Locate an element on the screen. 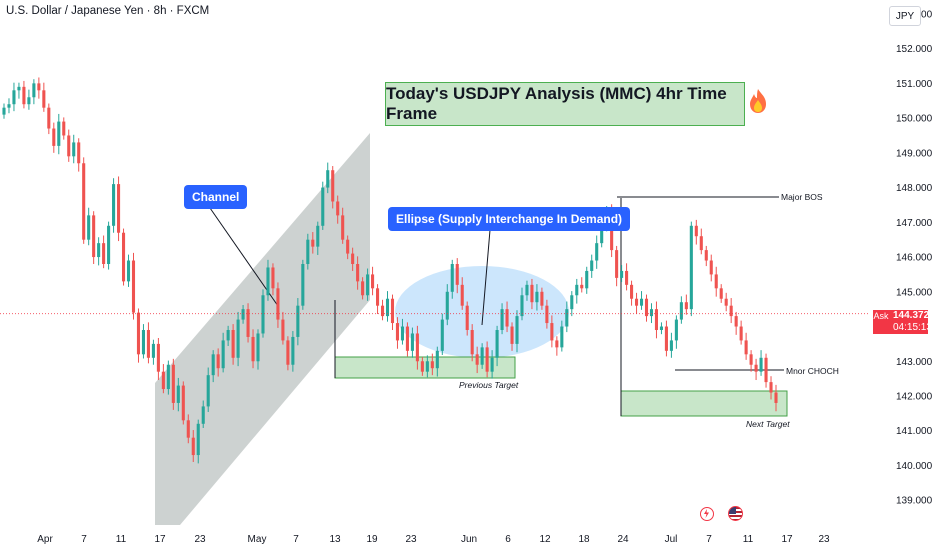 The image size is (932, 550). y-tick-label: 152.000 is located at coordinates (914, 49).